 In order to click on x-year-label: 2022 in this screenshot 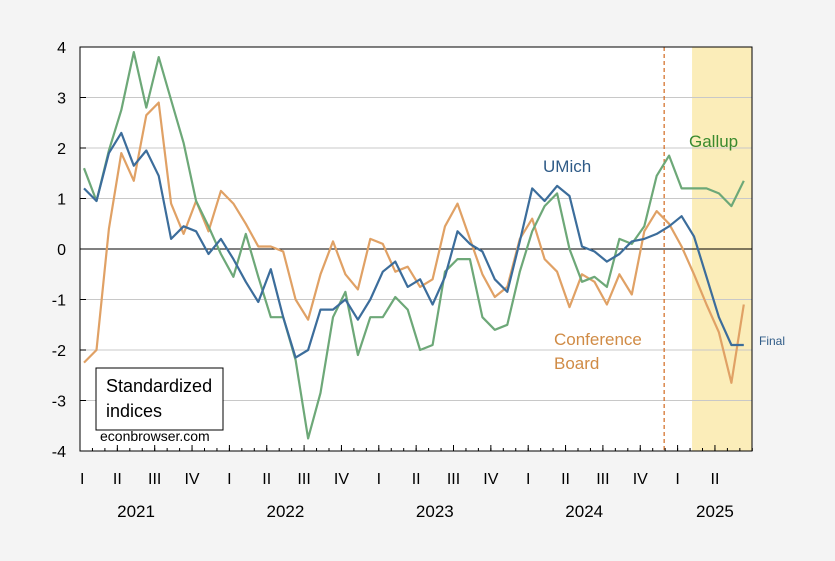, I will do `click(286, 511)`.